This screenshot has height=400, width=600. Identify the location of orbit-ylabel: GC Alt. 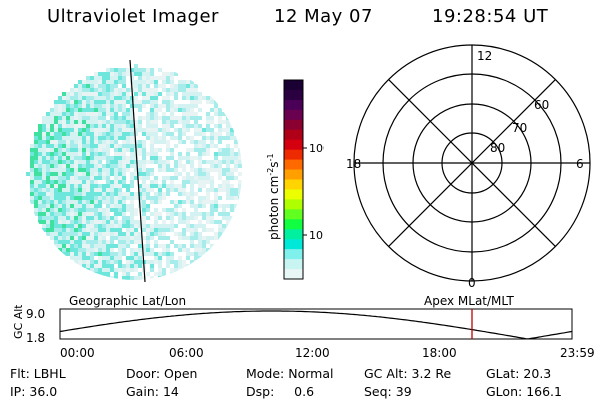
(18, 322).